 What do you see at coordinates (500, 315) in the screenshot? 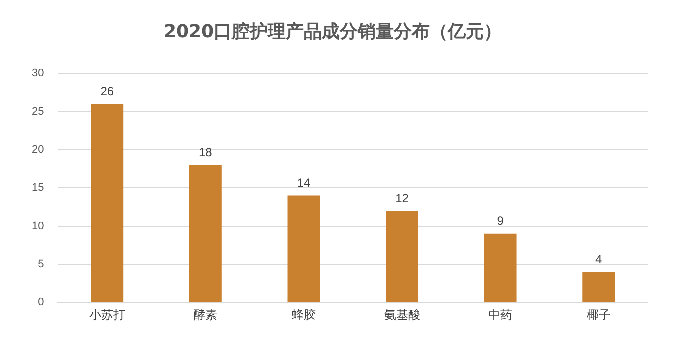
I see `x-tick-label: 中药` at bounding box center [500, 315].